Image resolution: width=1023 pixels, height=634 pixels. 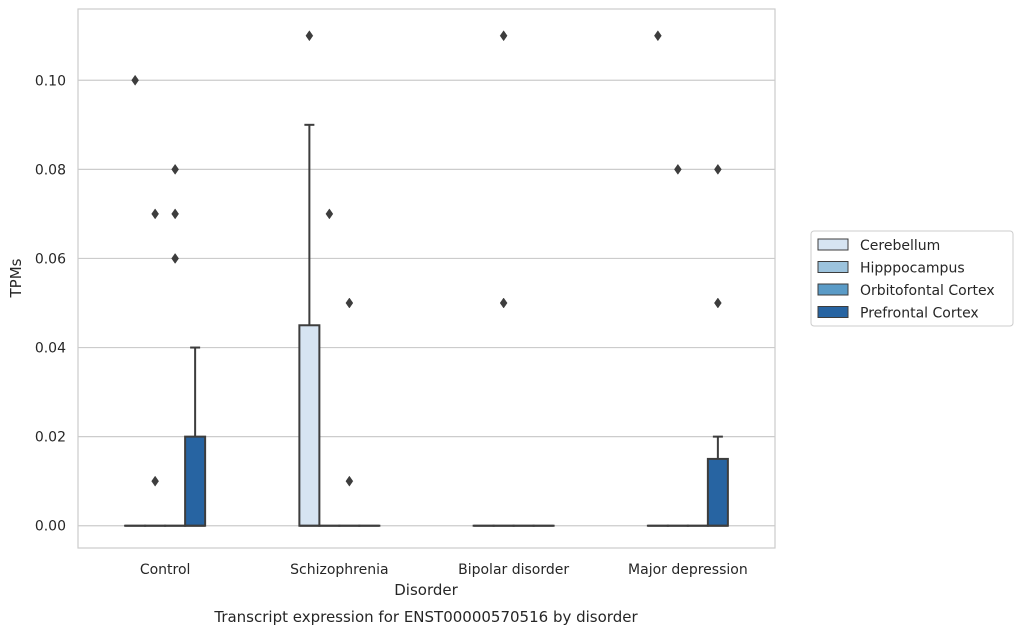 I want to click on legend-label: Hipppocampus, so click(x=912, y=269).